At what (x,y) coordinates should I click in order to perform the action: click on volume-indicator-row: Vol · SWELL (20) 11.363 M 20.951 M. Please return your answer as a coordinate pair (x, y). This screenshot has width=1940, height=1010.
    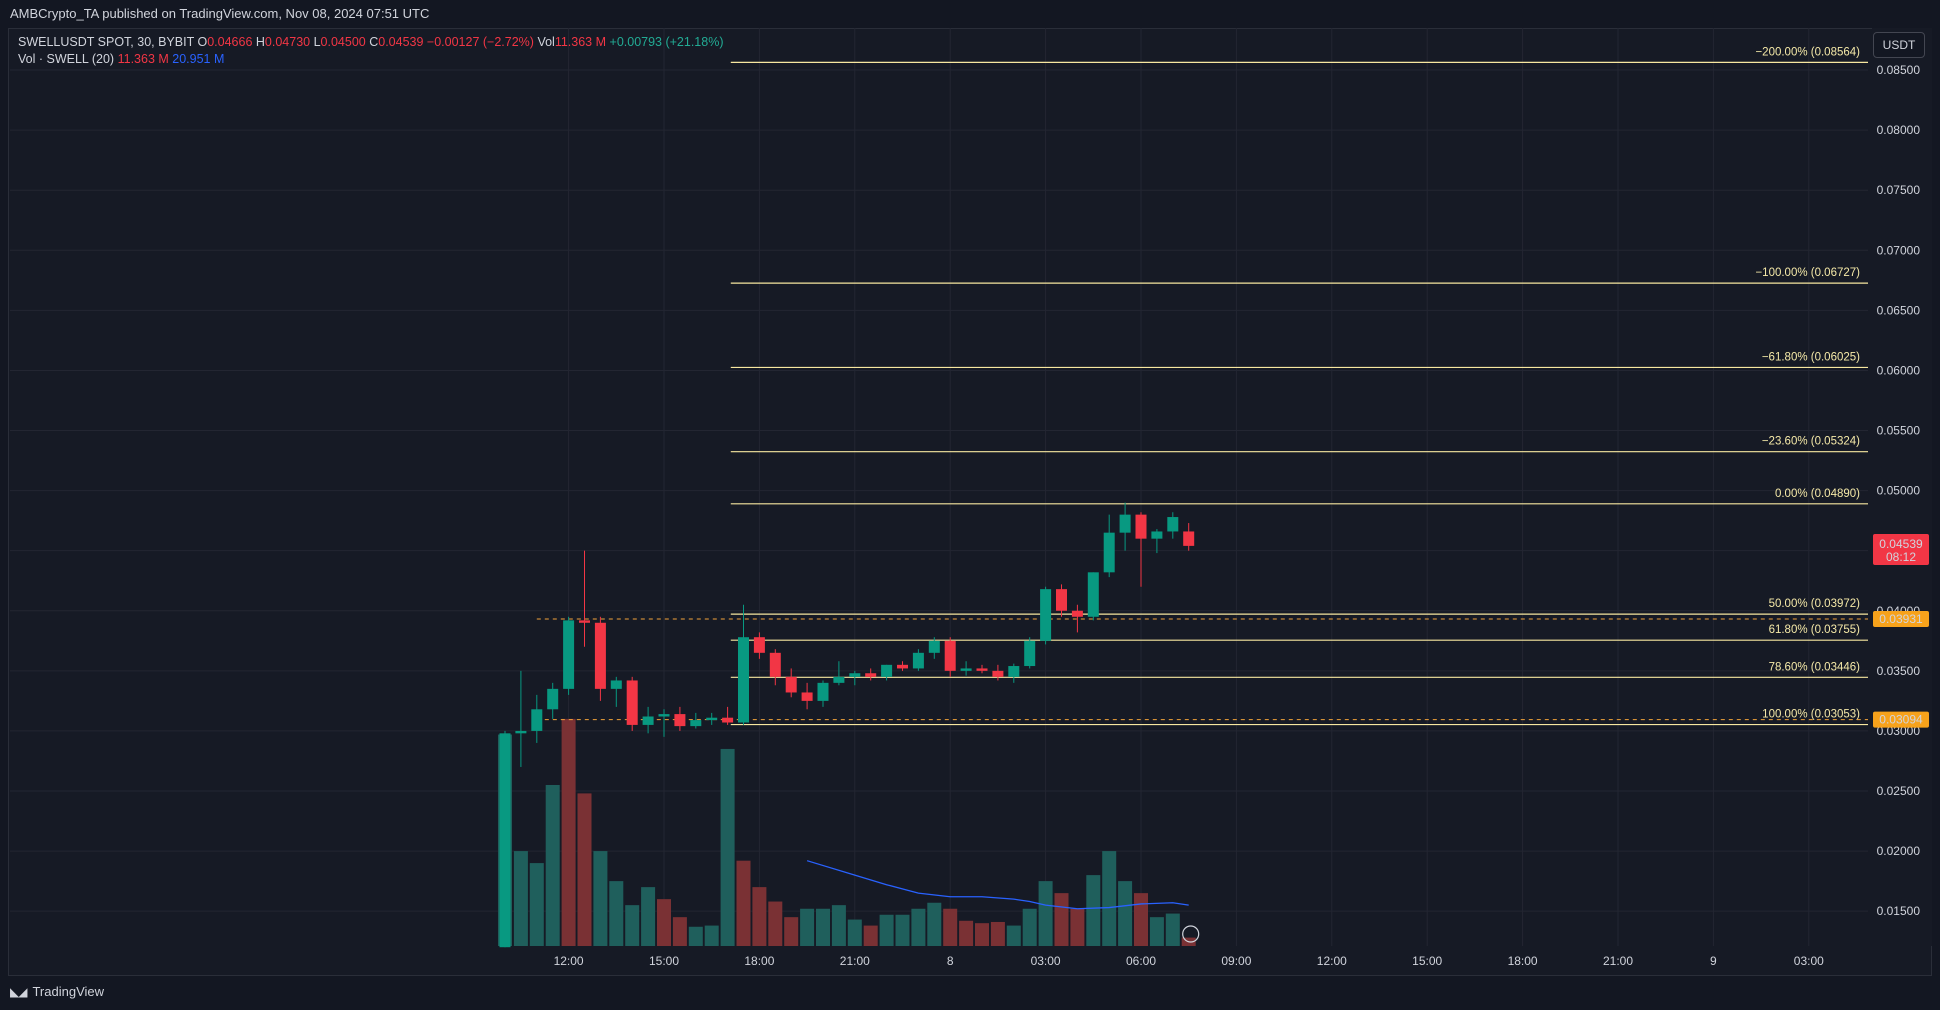
    Looking at the image, I should click on (371, 59).